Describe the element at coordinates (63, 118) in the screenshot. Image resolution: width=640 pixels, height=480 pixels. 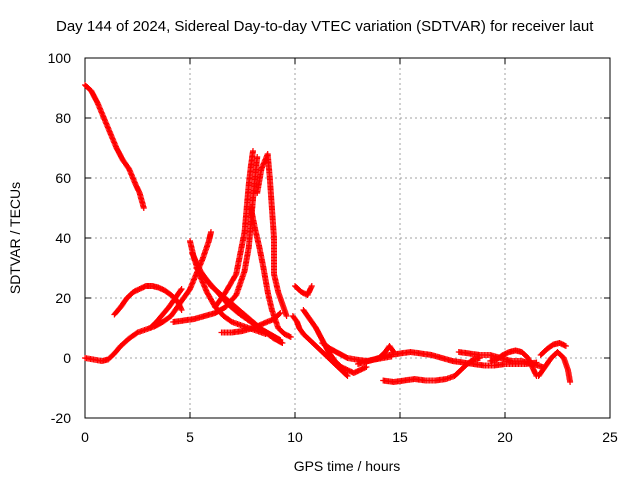
I see `y-tick-label: 80` at that location.